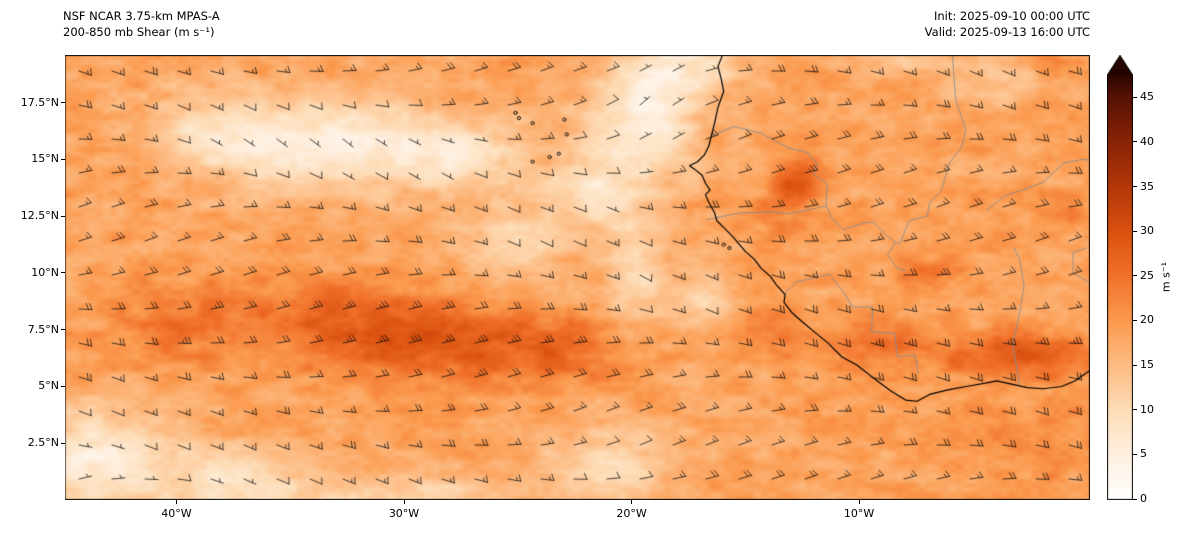  What do you see at coordinates (45, 272) in the screenshot?
I see `lat-tick-label: 10°N` at bounding box center [45, 272].